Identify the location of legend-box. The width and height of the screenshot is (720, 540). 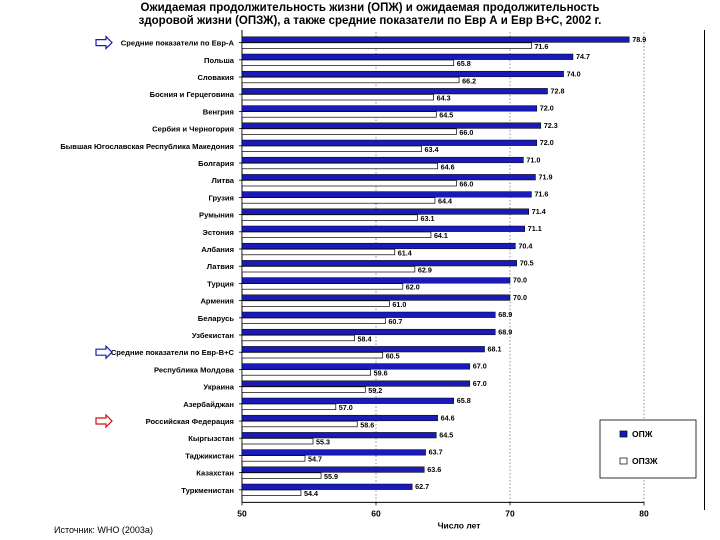
(648, 449).